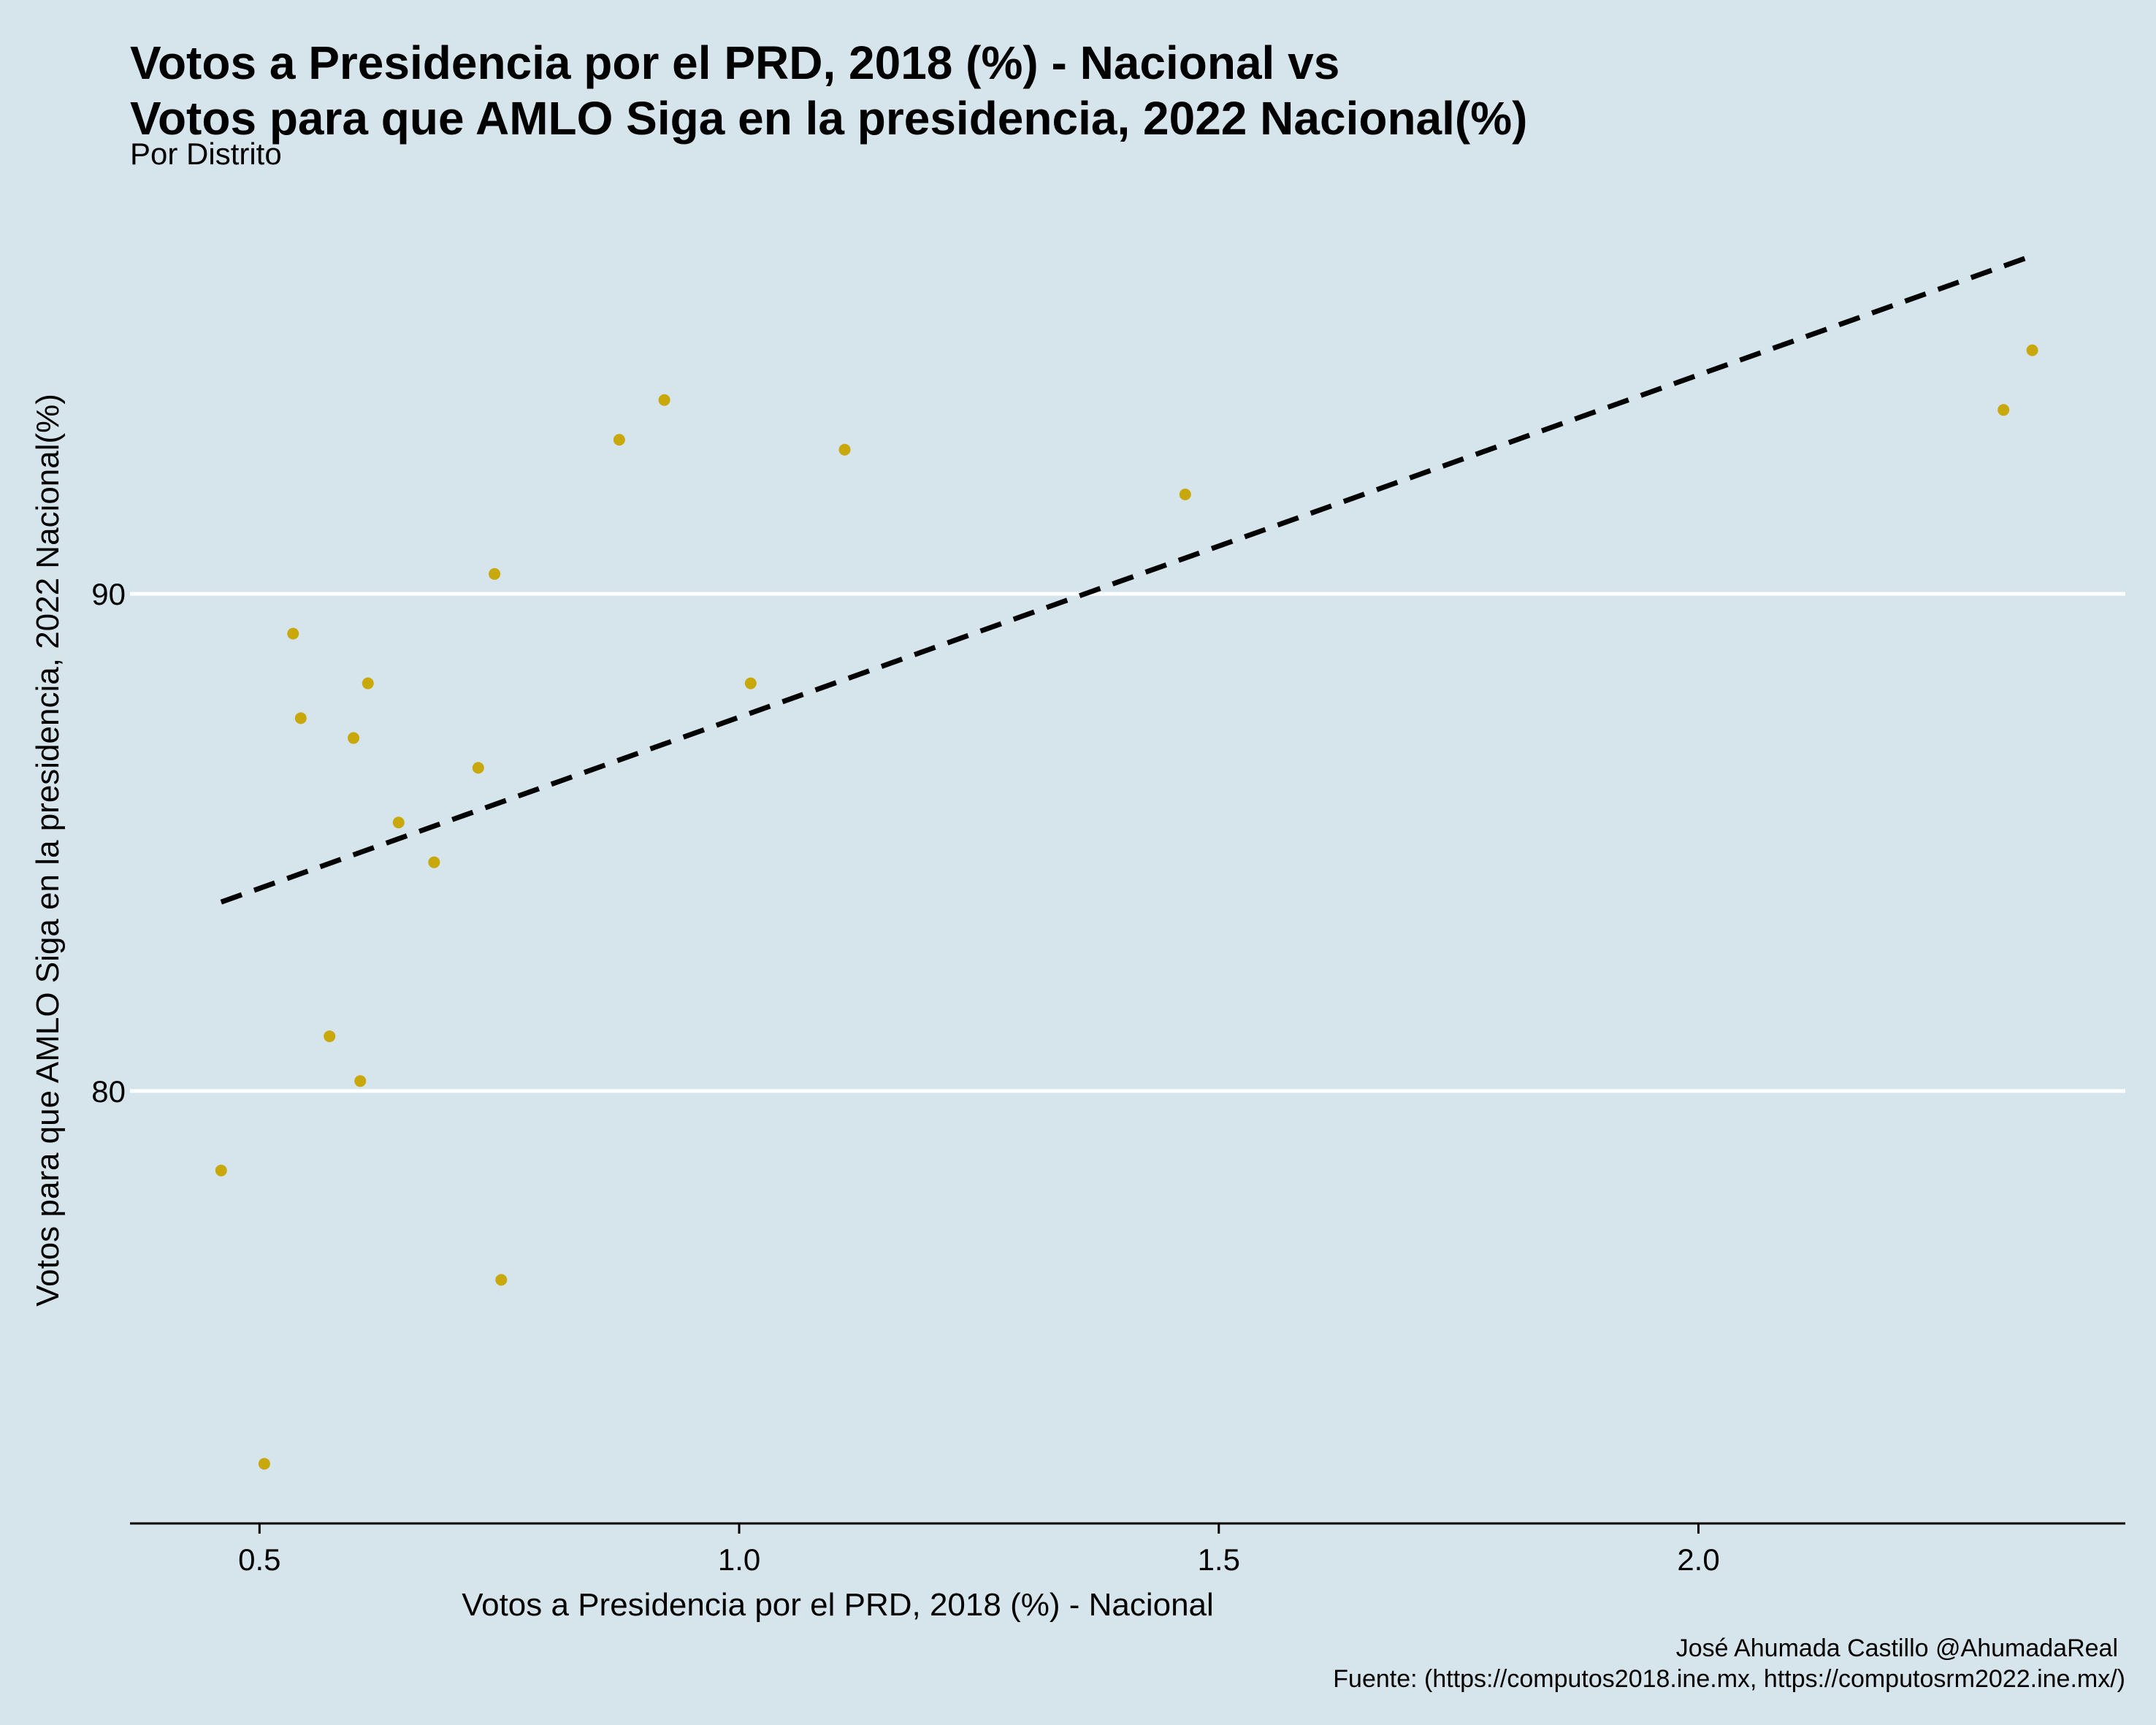 The height and width of the screenshot is (1725, 2156). I want to click on x-tick-label: 0.5, so click(259, 1559).